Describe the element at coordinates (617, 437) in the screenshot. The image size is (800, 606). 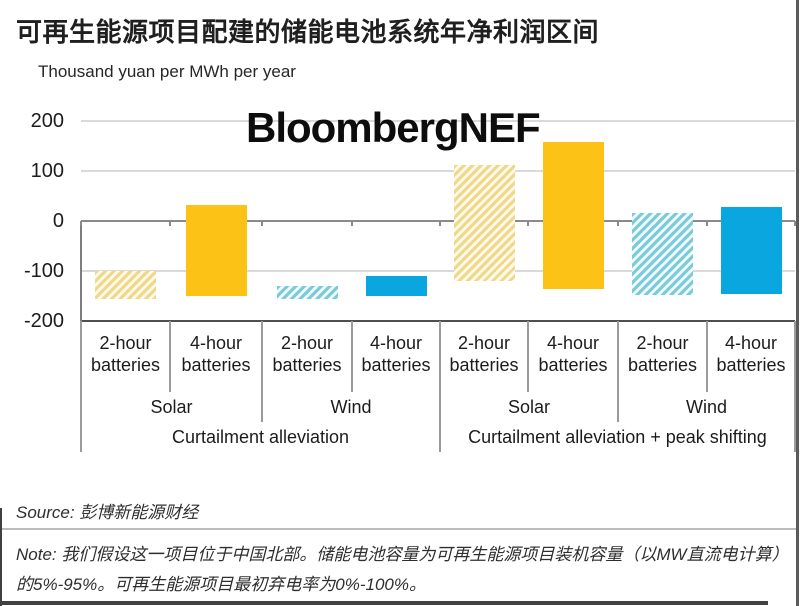
I see `scenario-label-cell-2: Curtailment alleviation + peak shifting` at that location.